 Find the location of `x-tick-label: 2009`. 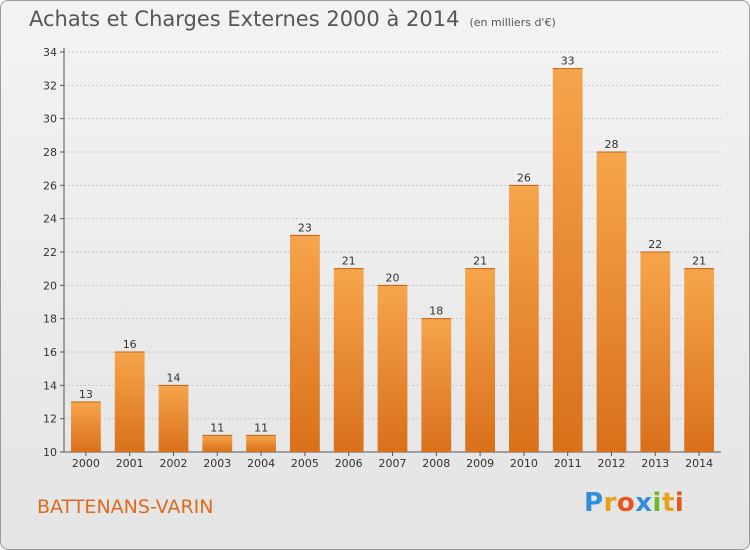

x-tick-label: 2009 is located at coordinates (480, 463).